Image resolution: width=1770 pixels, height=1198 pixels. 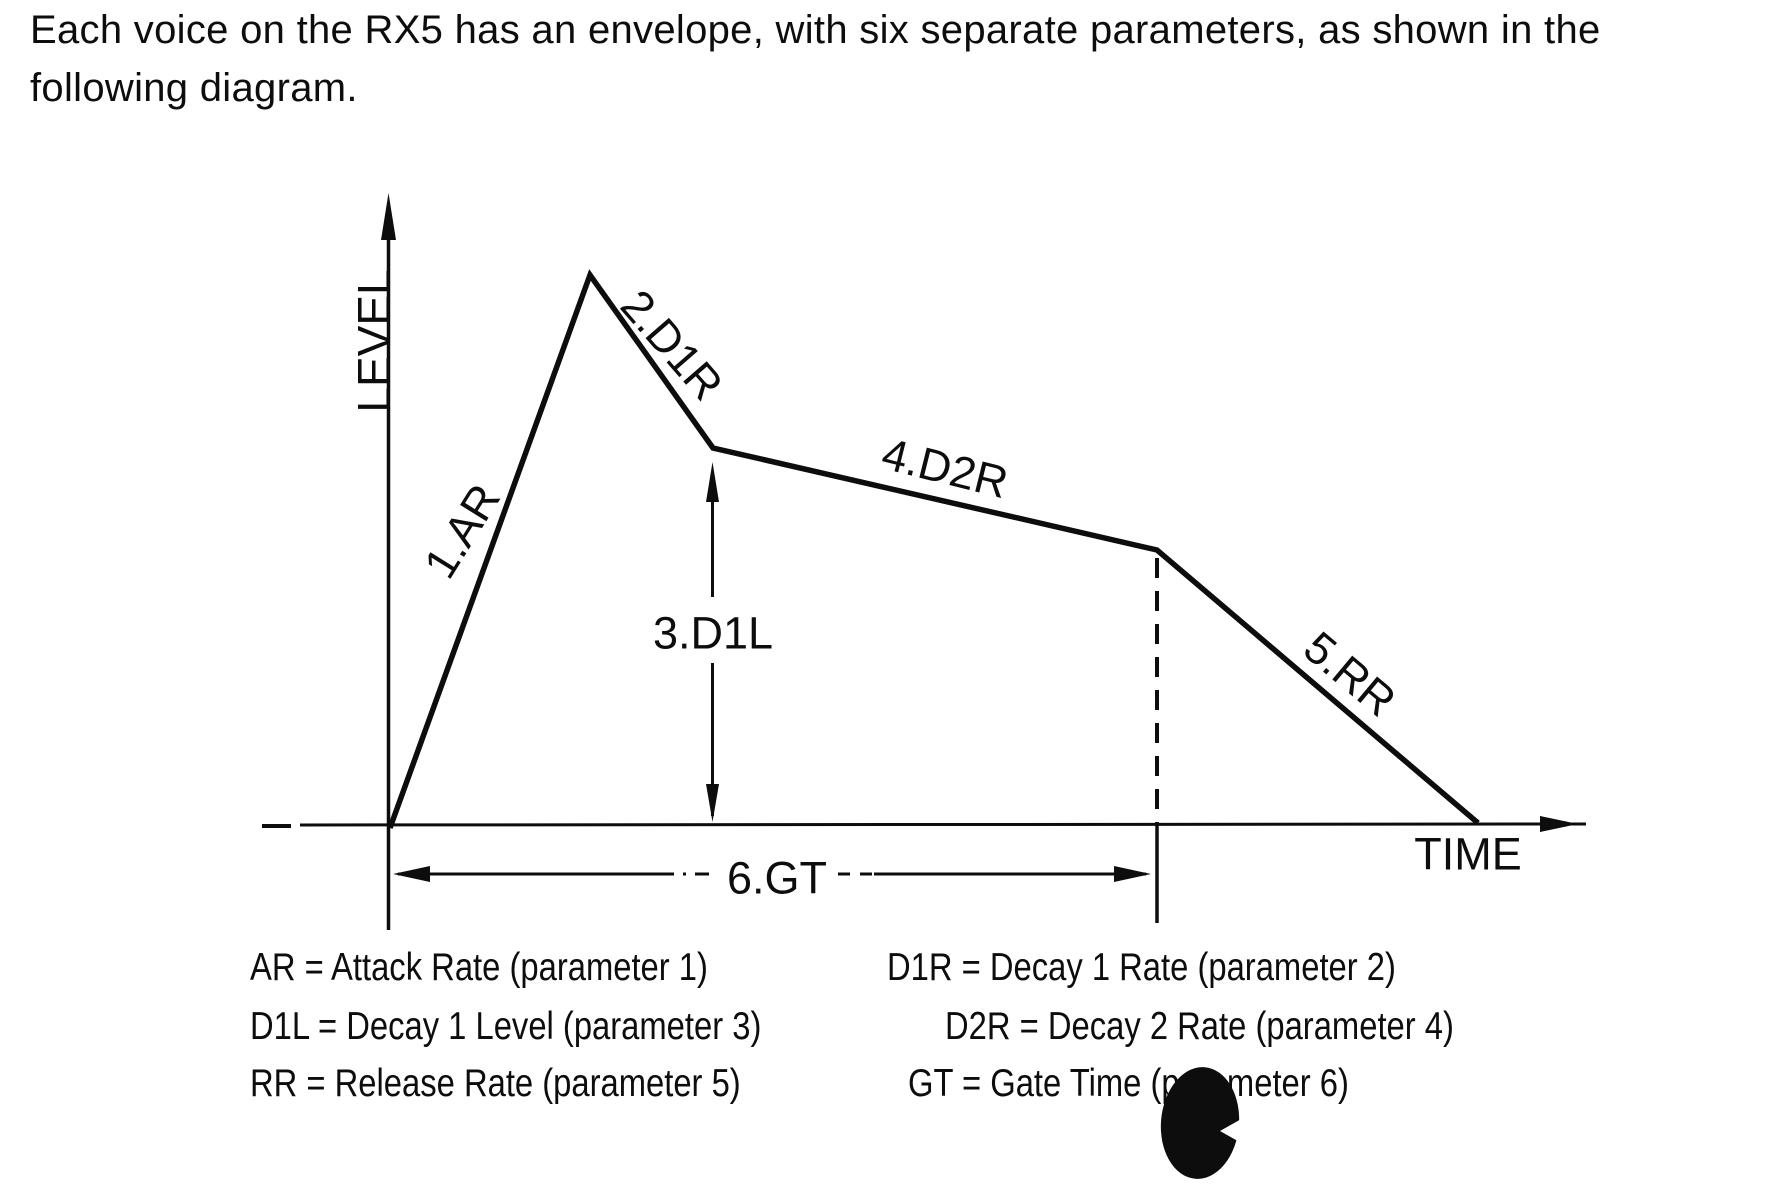 I want to click on label-decay1-rate: 2.D1R, so click(x=672, y=345).